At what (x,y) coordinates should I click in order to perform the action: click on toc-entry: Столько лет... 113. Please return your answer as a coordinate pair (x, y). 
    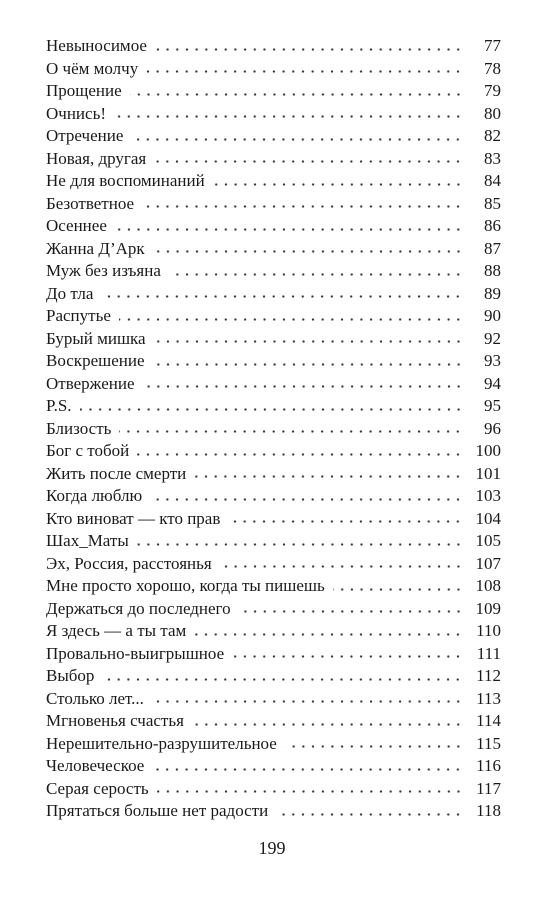
    Looking at the image, I should click on (273, 699).